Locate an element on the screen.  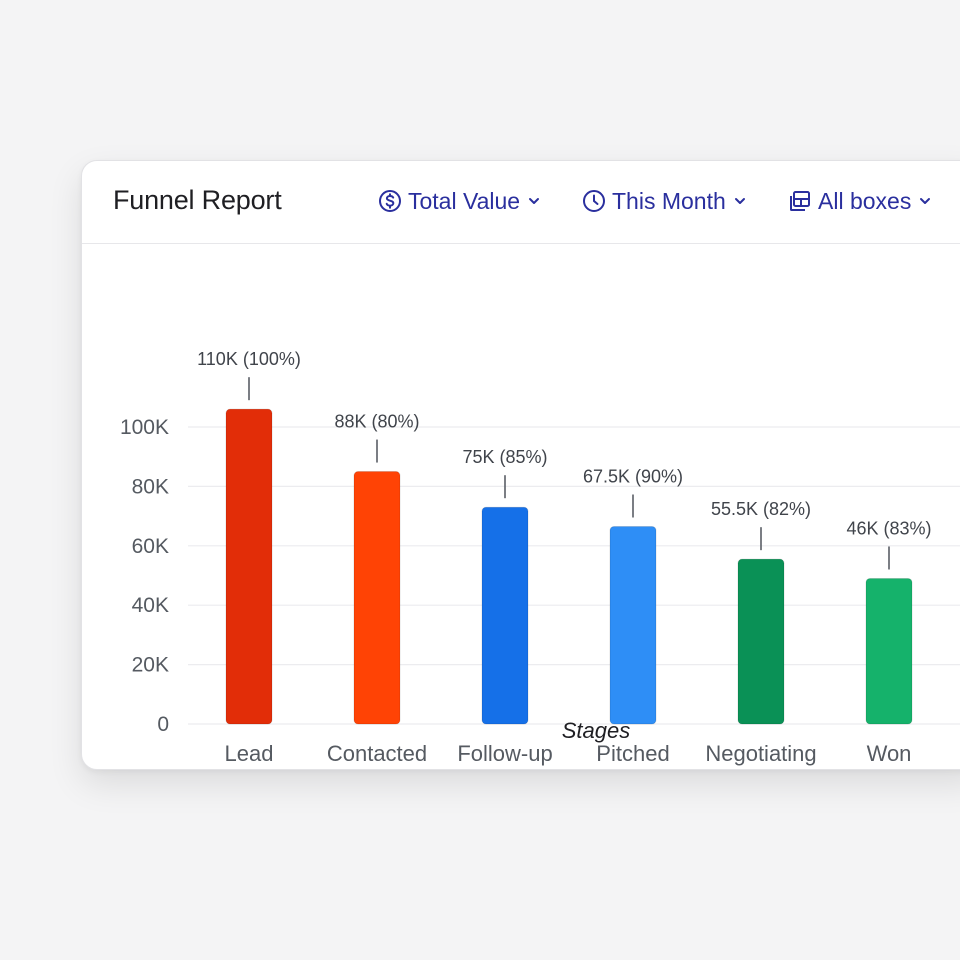
category-label: Pitched is located at coordinates (632, 753).